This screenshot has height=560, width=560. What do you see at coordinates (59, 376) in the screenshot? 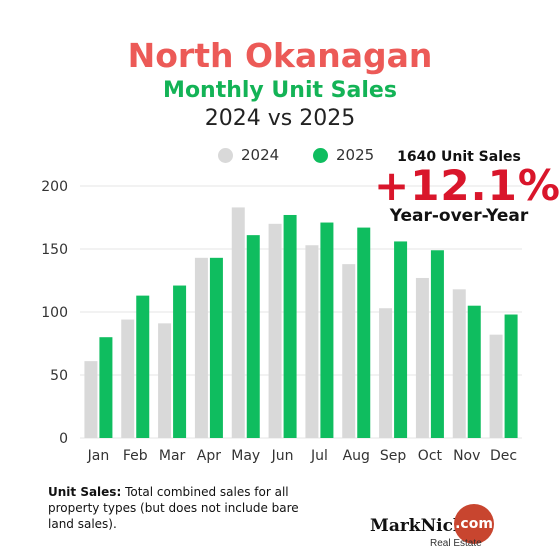
I see `y-tick-label-50: 50` at bounding box center [59, 376].